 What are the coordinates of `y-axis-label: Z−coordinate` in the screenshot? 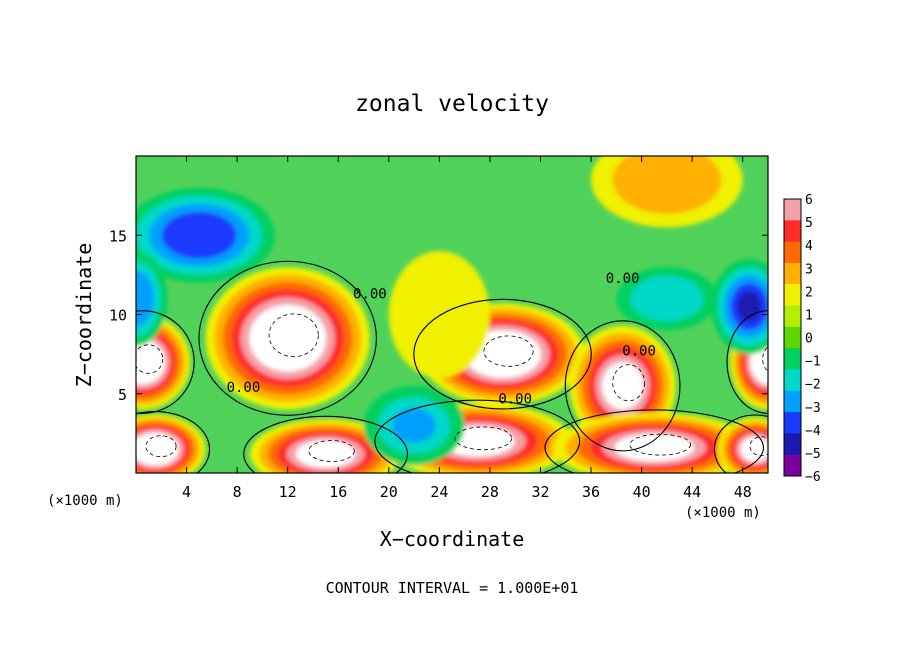 It's located at (84, 315).